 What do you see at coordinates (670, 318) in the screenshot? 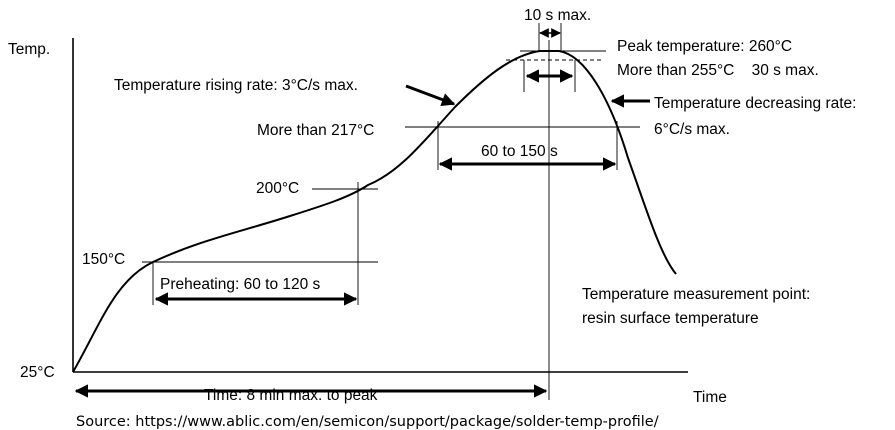
I see `measurement-point-line2: resin surface temperature` at bounding box center [670, 318].